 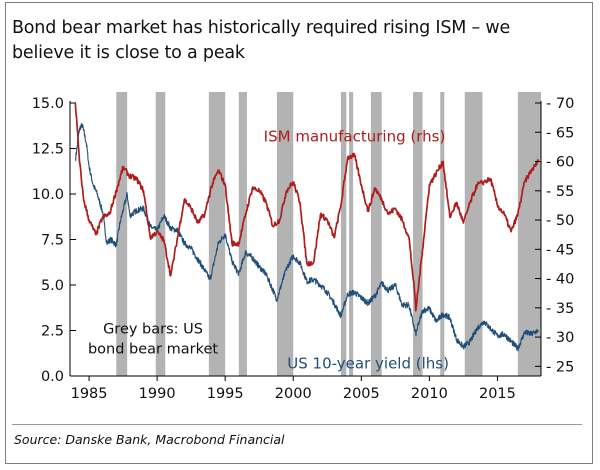 I want to click on right-axis-tick-label: - 25, so click(x=560, y=367).